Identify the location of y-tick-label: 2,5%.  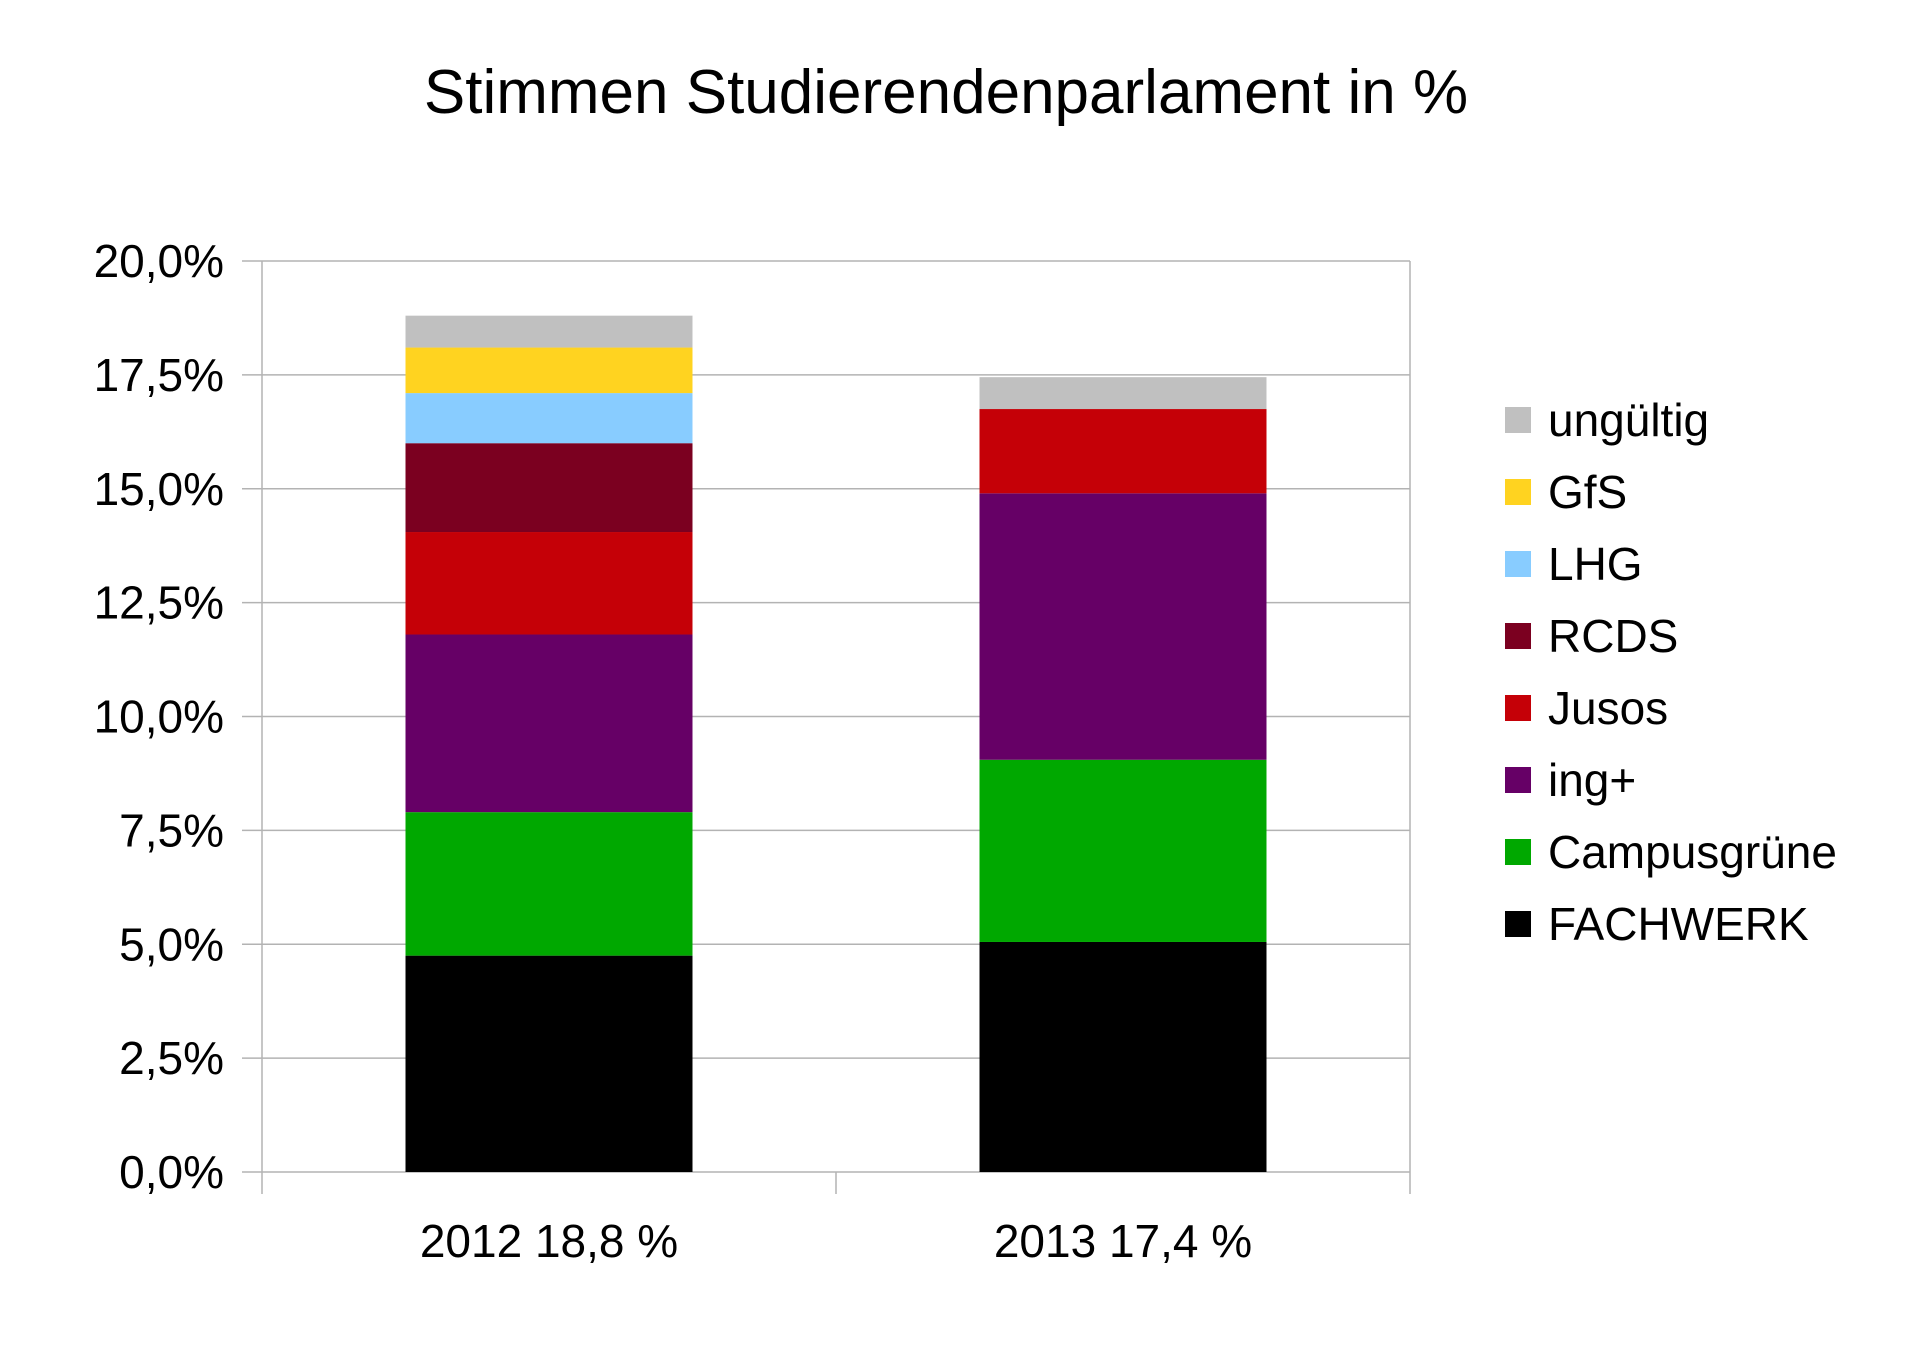
(171, 1058).